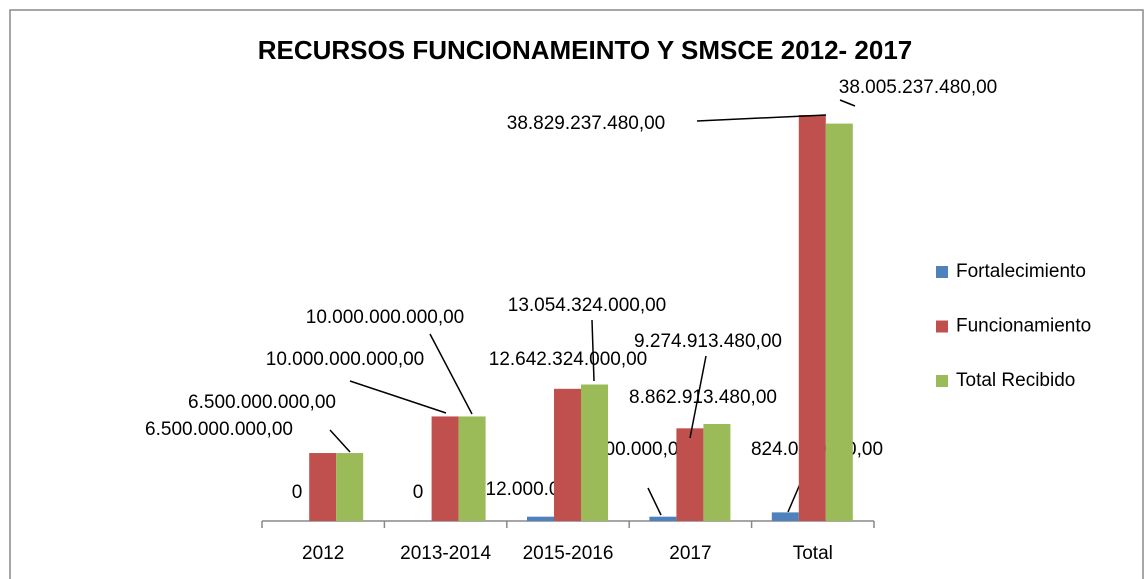 The image size is (1146, 579). I want to click on x-tick-label: Total, so click(813, 553).